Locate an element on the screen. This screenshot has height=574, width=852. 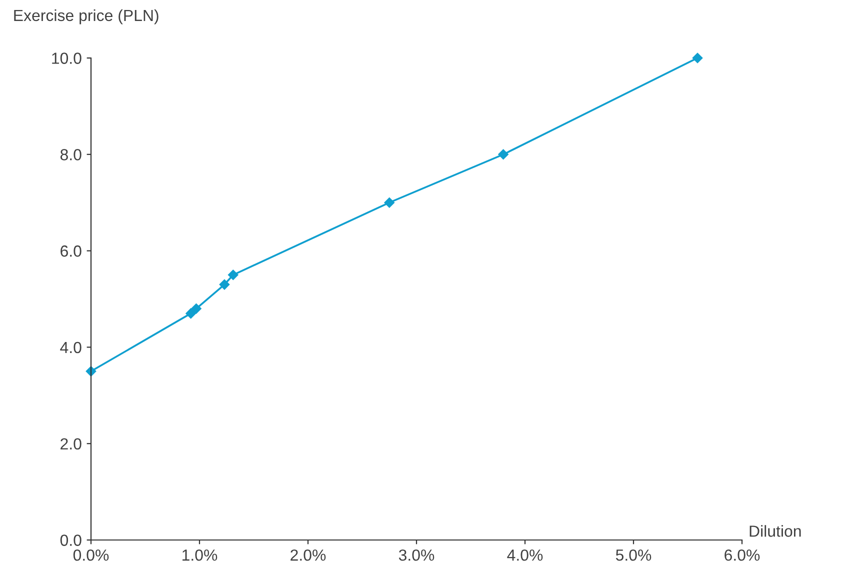
y-tick-label: 10.0 is located at coordinates (67, 58).